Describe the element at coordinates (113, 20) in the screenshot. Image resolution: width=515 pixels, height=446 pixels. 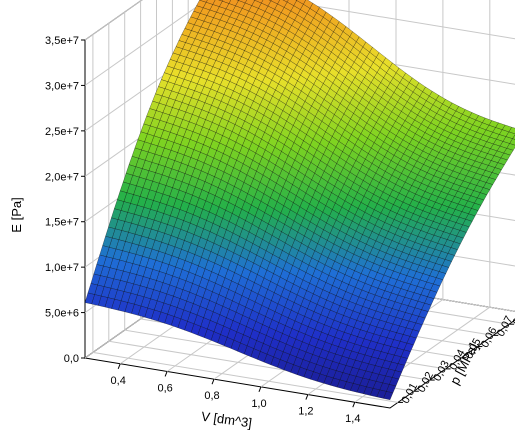
I see `z-gridline` at that location.